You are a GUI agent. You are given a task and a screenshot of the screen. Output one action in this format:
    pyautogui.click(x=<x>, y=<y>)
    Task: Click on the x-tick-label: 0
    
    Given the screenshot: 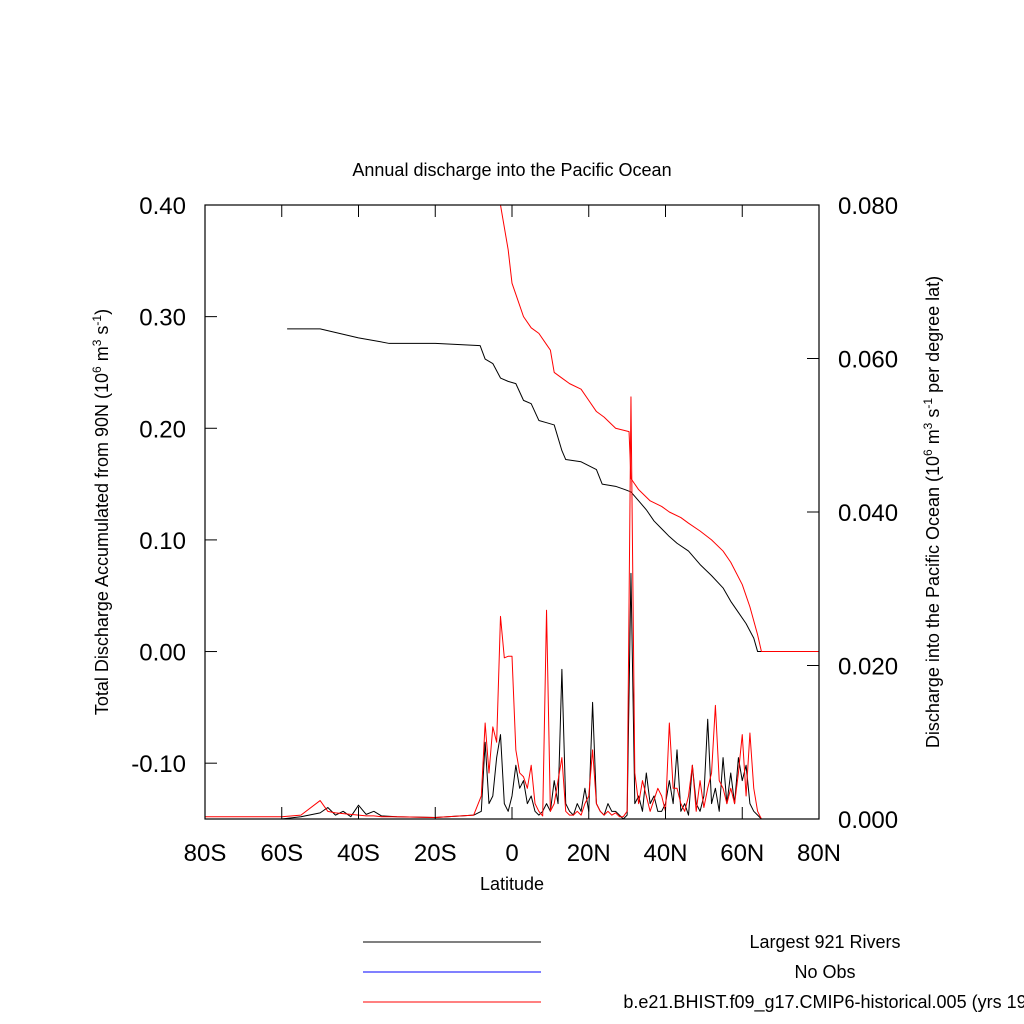 What is the action you would take?
    pyautogui.click(x=511, y=853)
    